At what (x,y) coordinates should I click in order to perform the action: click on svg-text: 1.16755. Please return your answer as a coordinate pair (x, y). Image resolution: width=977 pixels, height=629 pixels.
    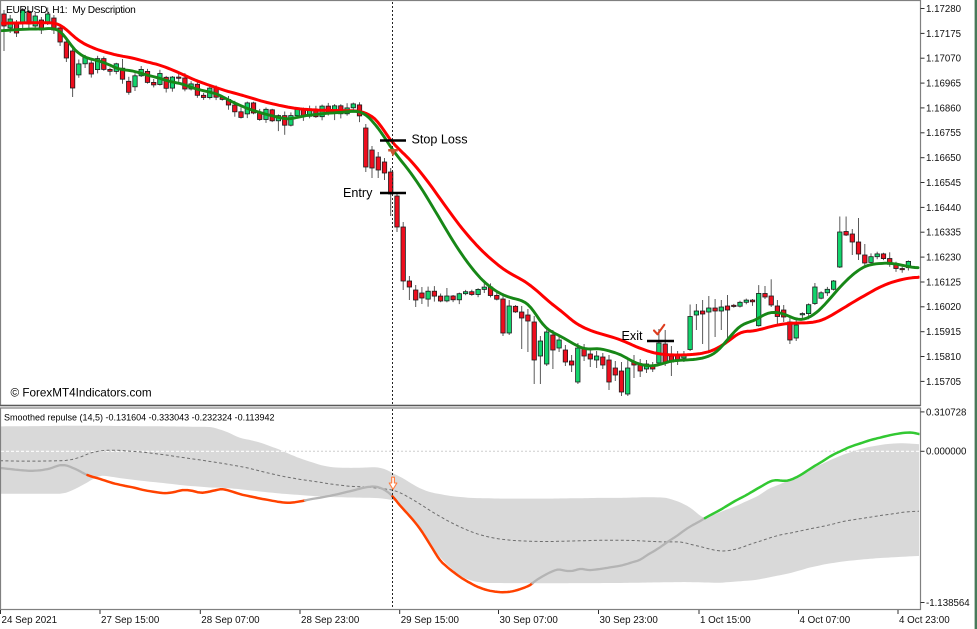
    Looking at the image, I should click on (943, 133).